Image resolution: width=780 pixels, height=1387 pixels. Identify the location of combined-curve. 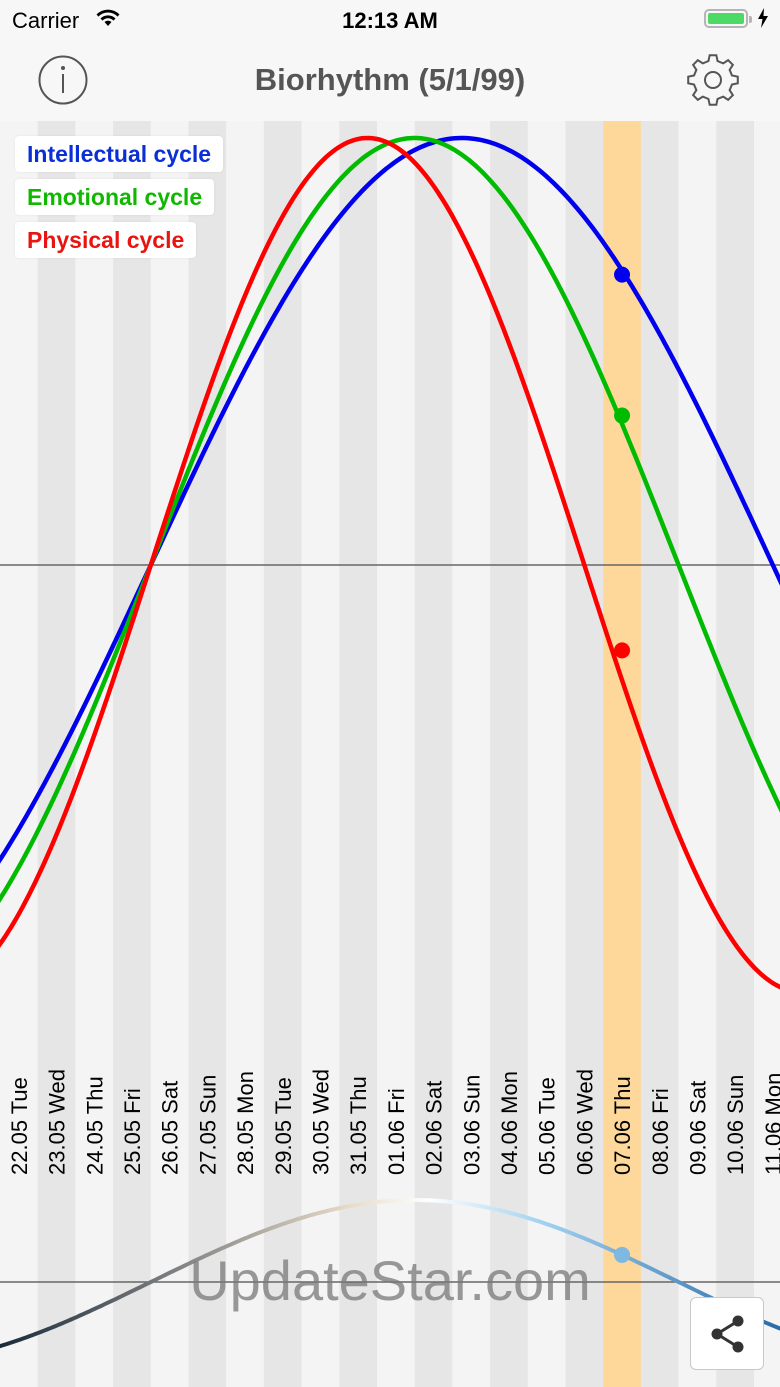
(390, 1273).